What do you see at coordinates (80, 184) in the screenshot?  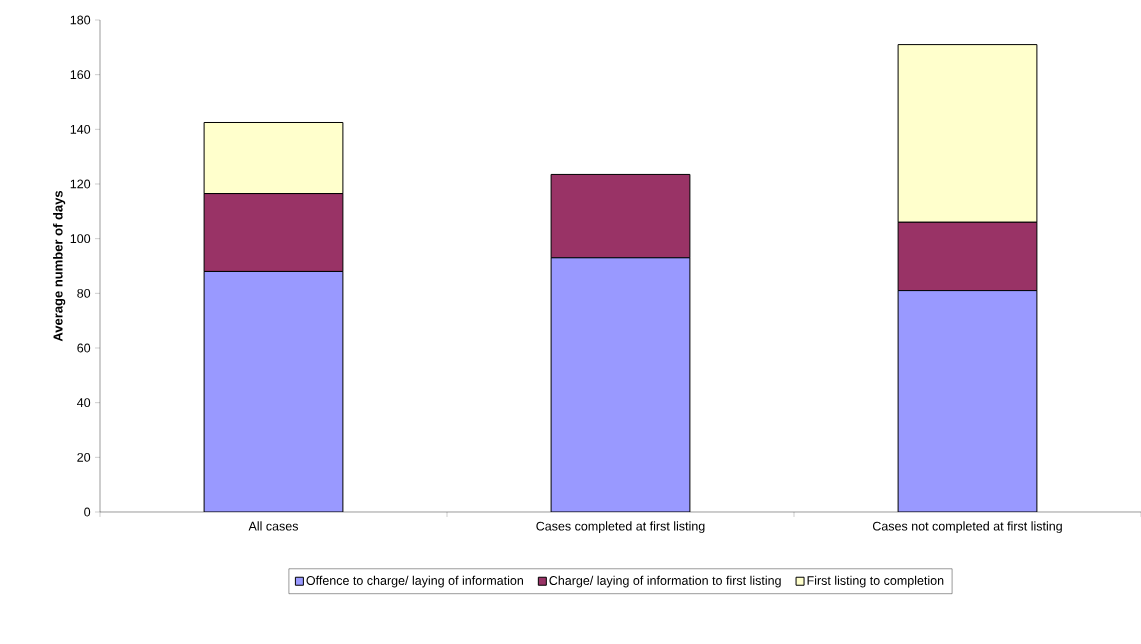 I see `y-tick-label: 120` at bounding box center [80, 184].